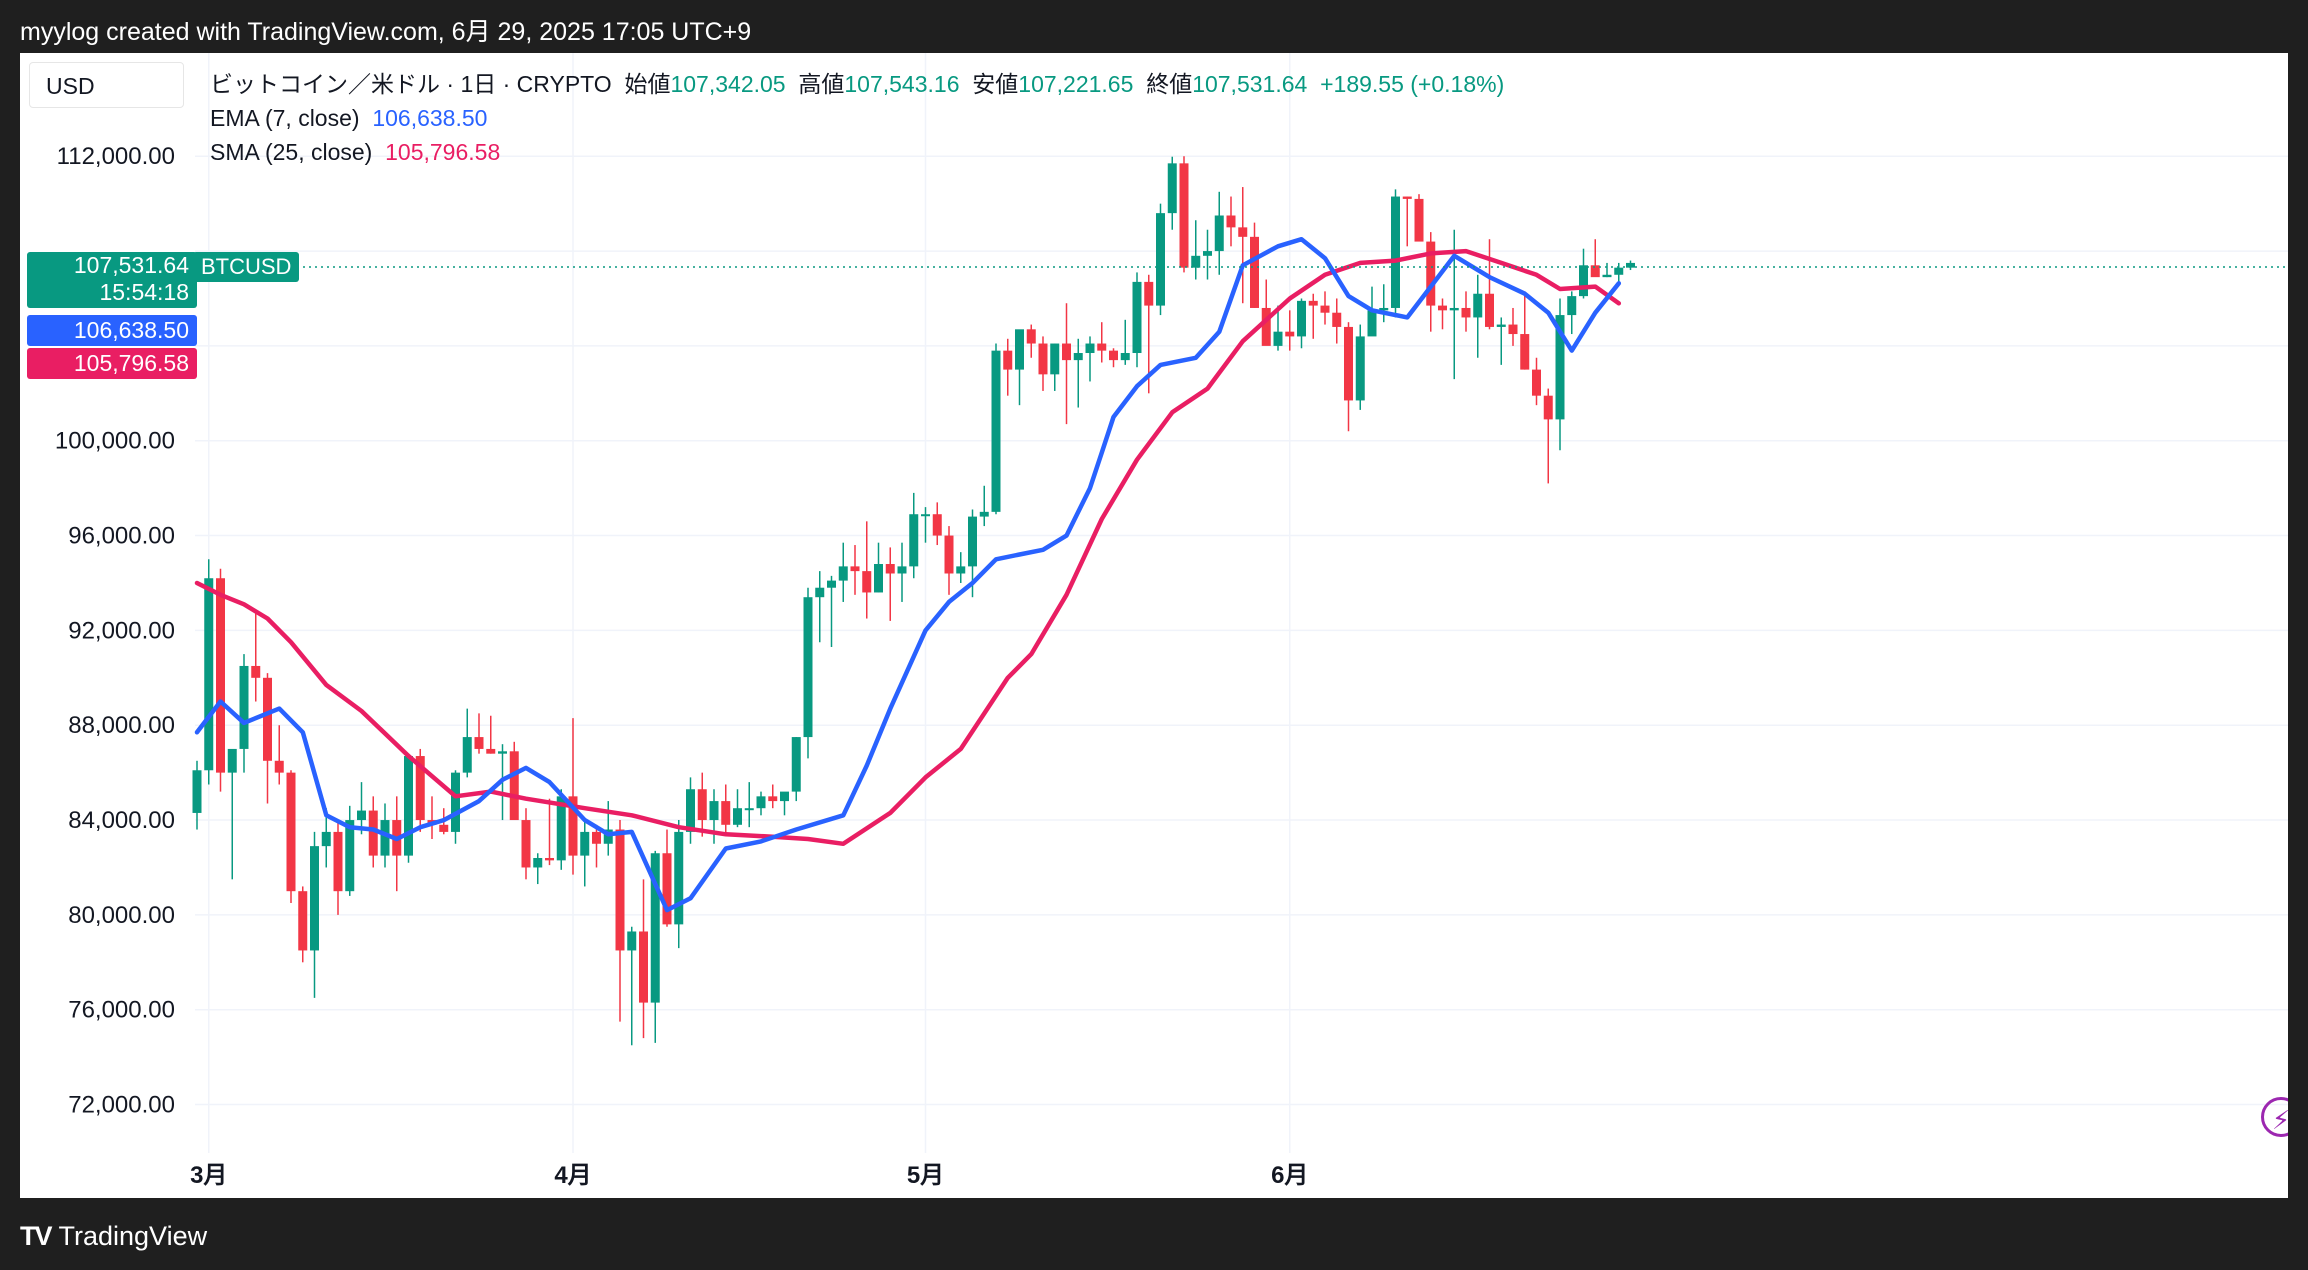  What do you see at coordinates (355, 152) in the screenshot?
I see `sma-legend: SMA (25, close) 105,796.58` at bounding box center [355, 152].